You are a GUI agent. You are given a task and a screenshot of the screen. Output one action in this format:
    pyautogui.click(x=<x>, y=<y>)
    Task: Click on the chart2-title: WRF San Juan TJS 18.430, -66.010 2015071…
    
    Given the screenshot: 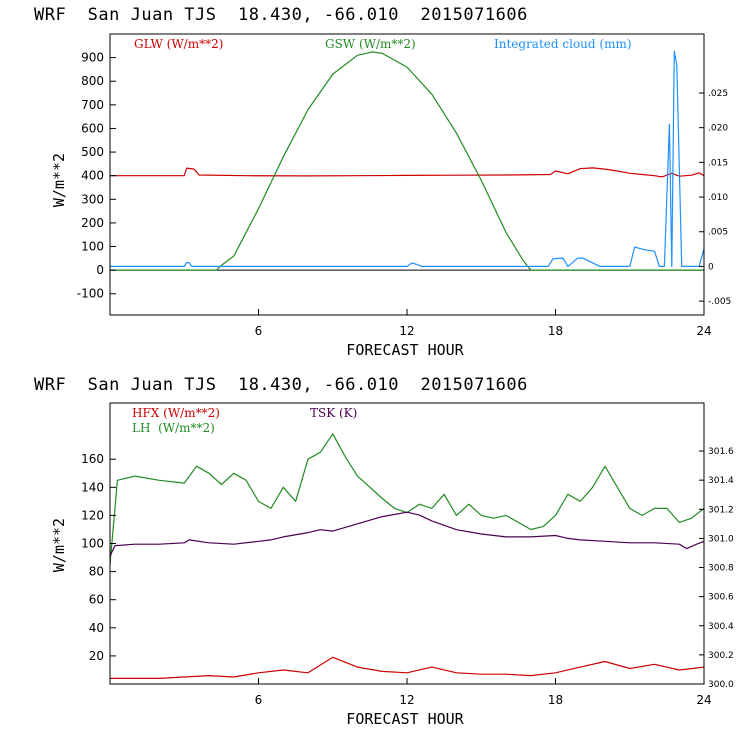 What is the action you would take?
    pyautogui.click(x=281, y=385)
    